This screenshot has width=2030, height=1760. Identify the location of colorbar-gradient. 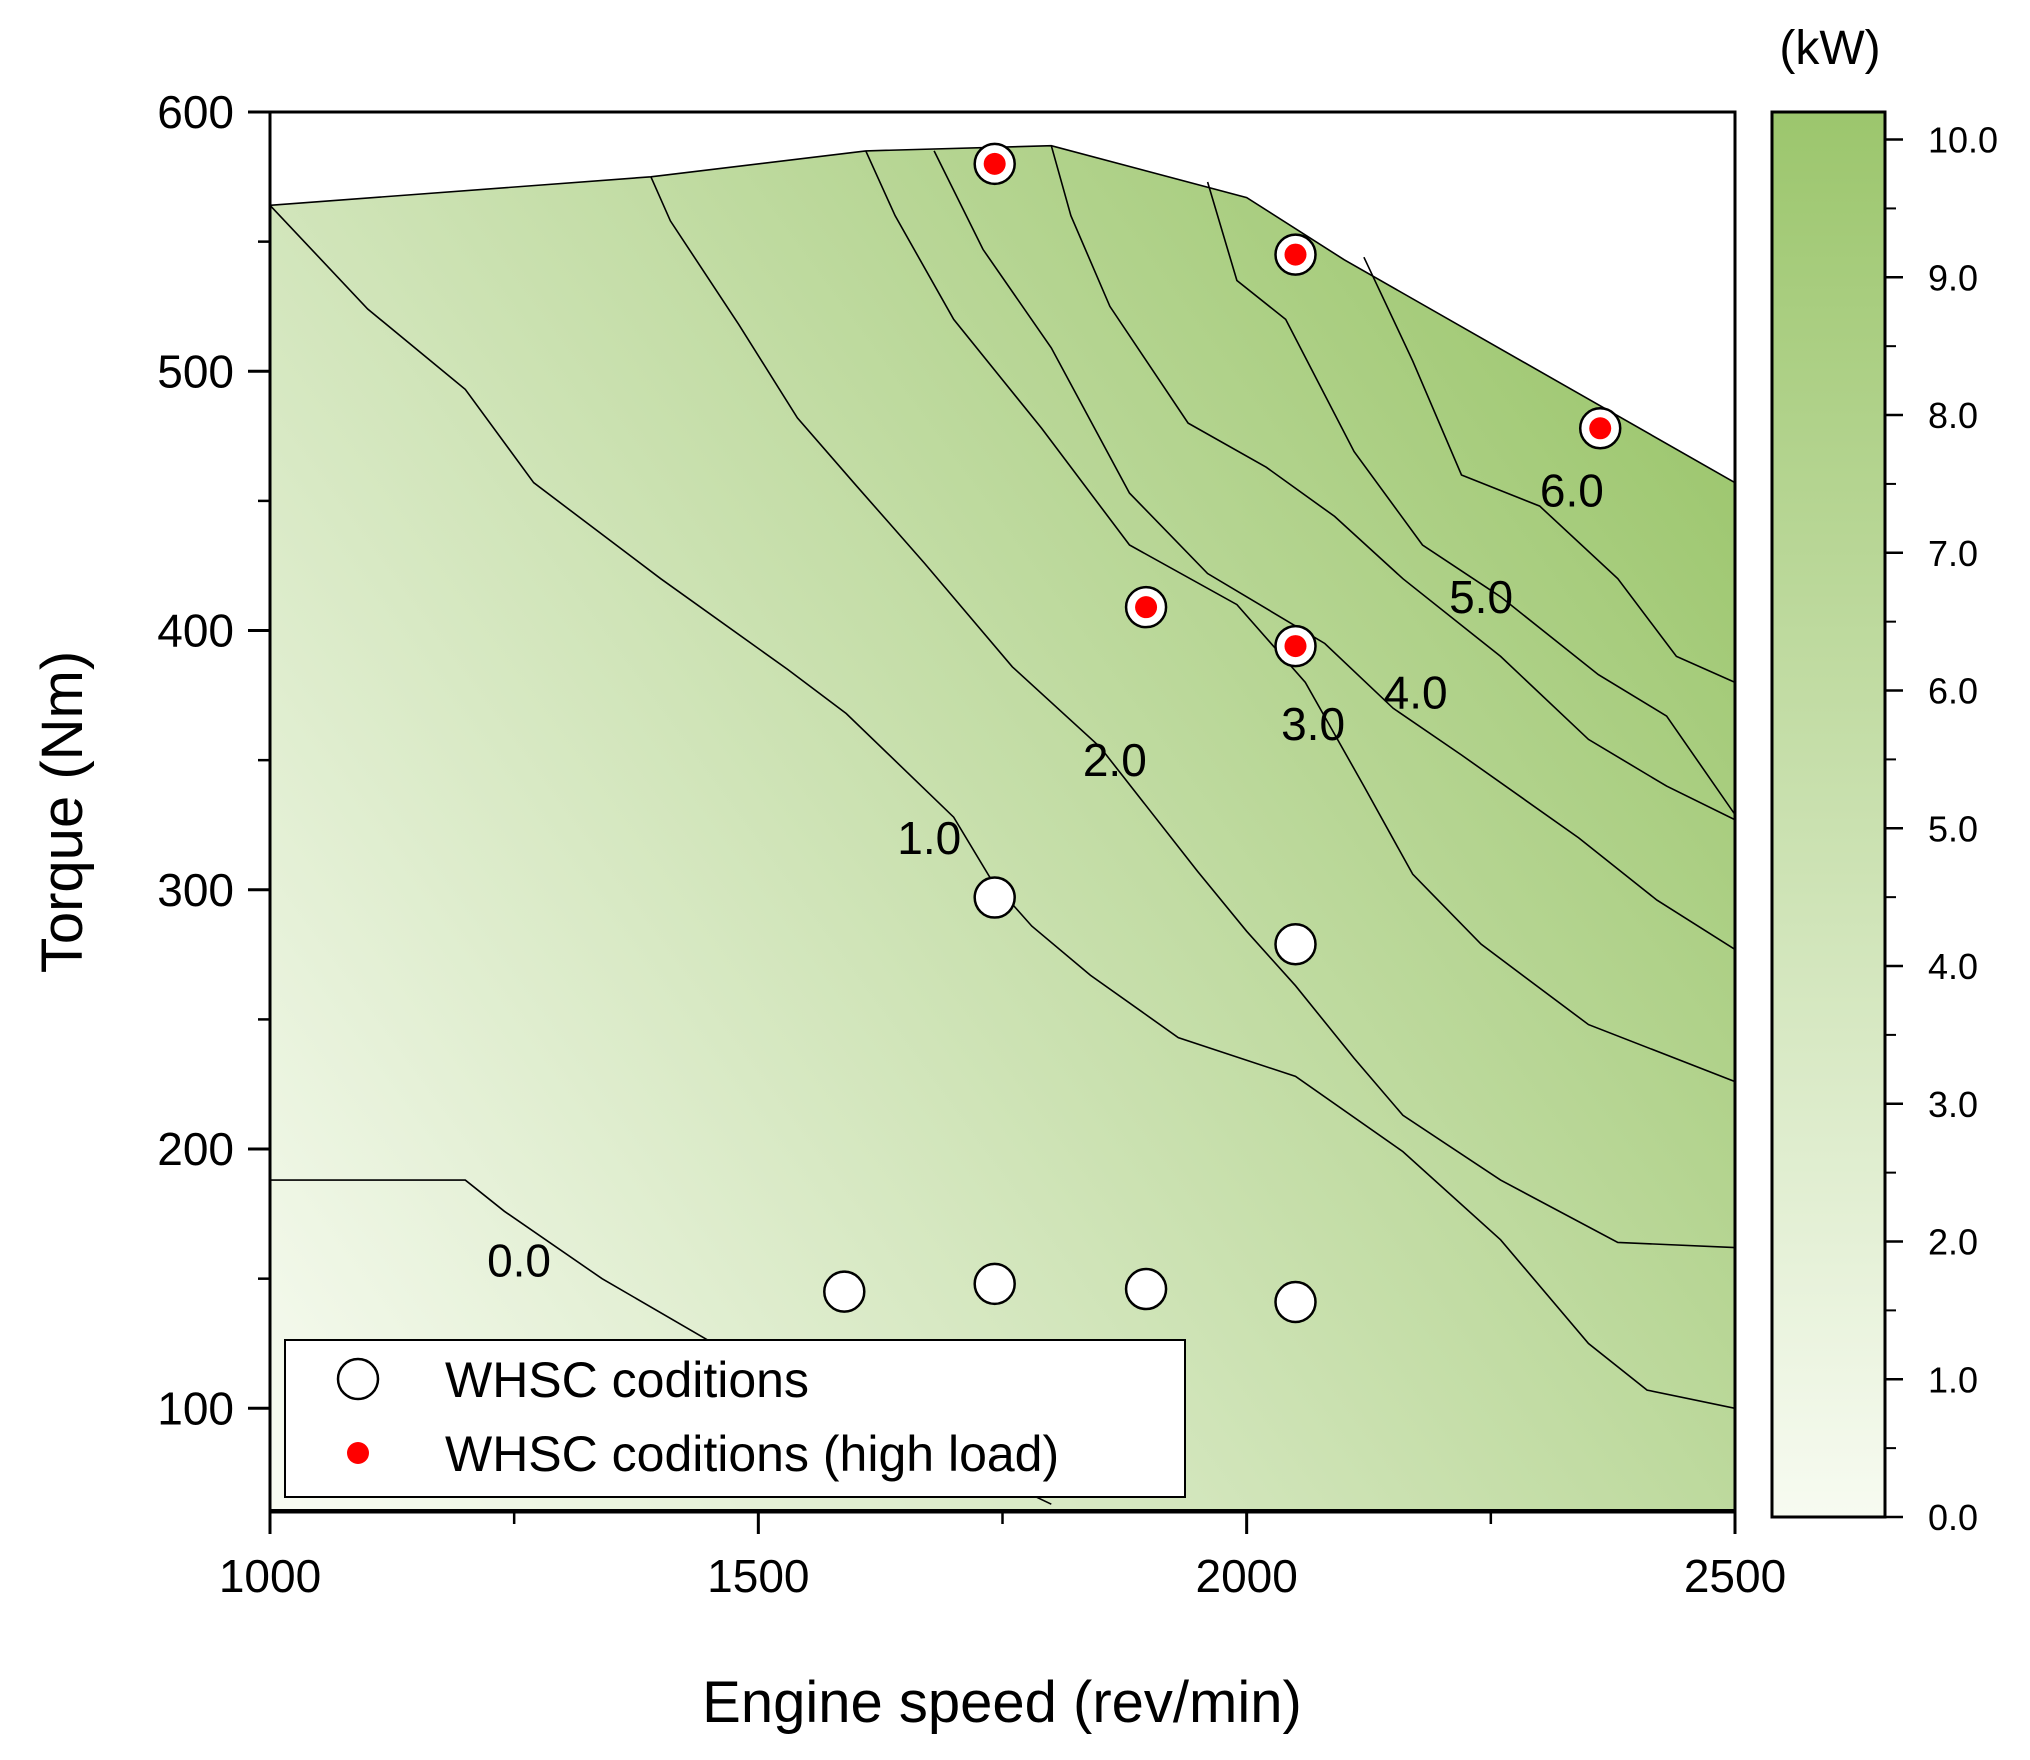
(1828, 814).